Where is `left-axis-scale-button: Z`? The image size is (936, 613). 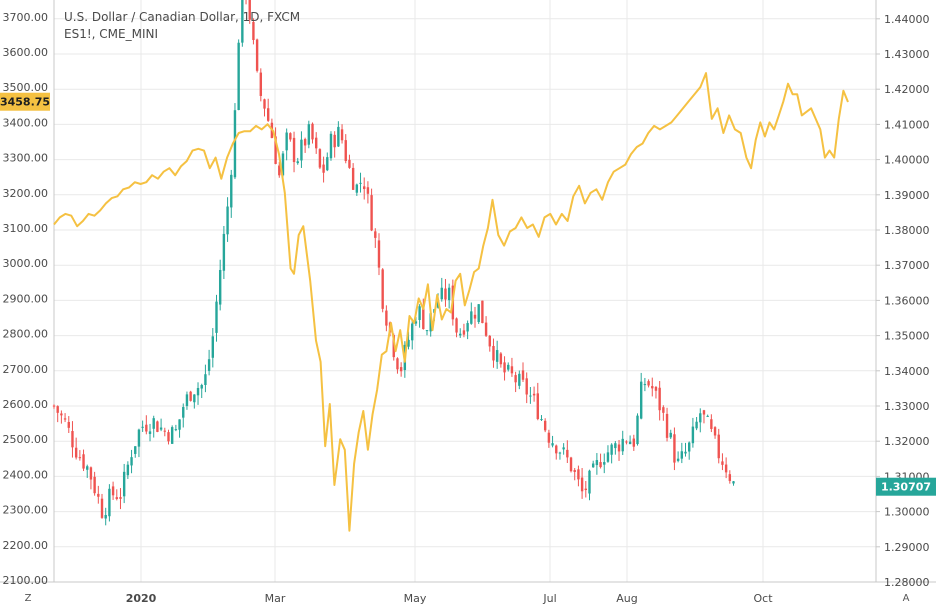 left-axis-scale-button: Z is located at coordinates (28, 598).